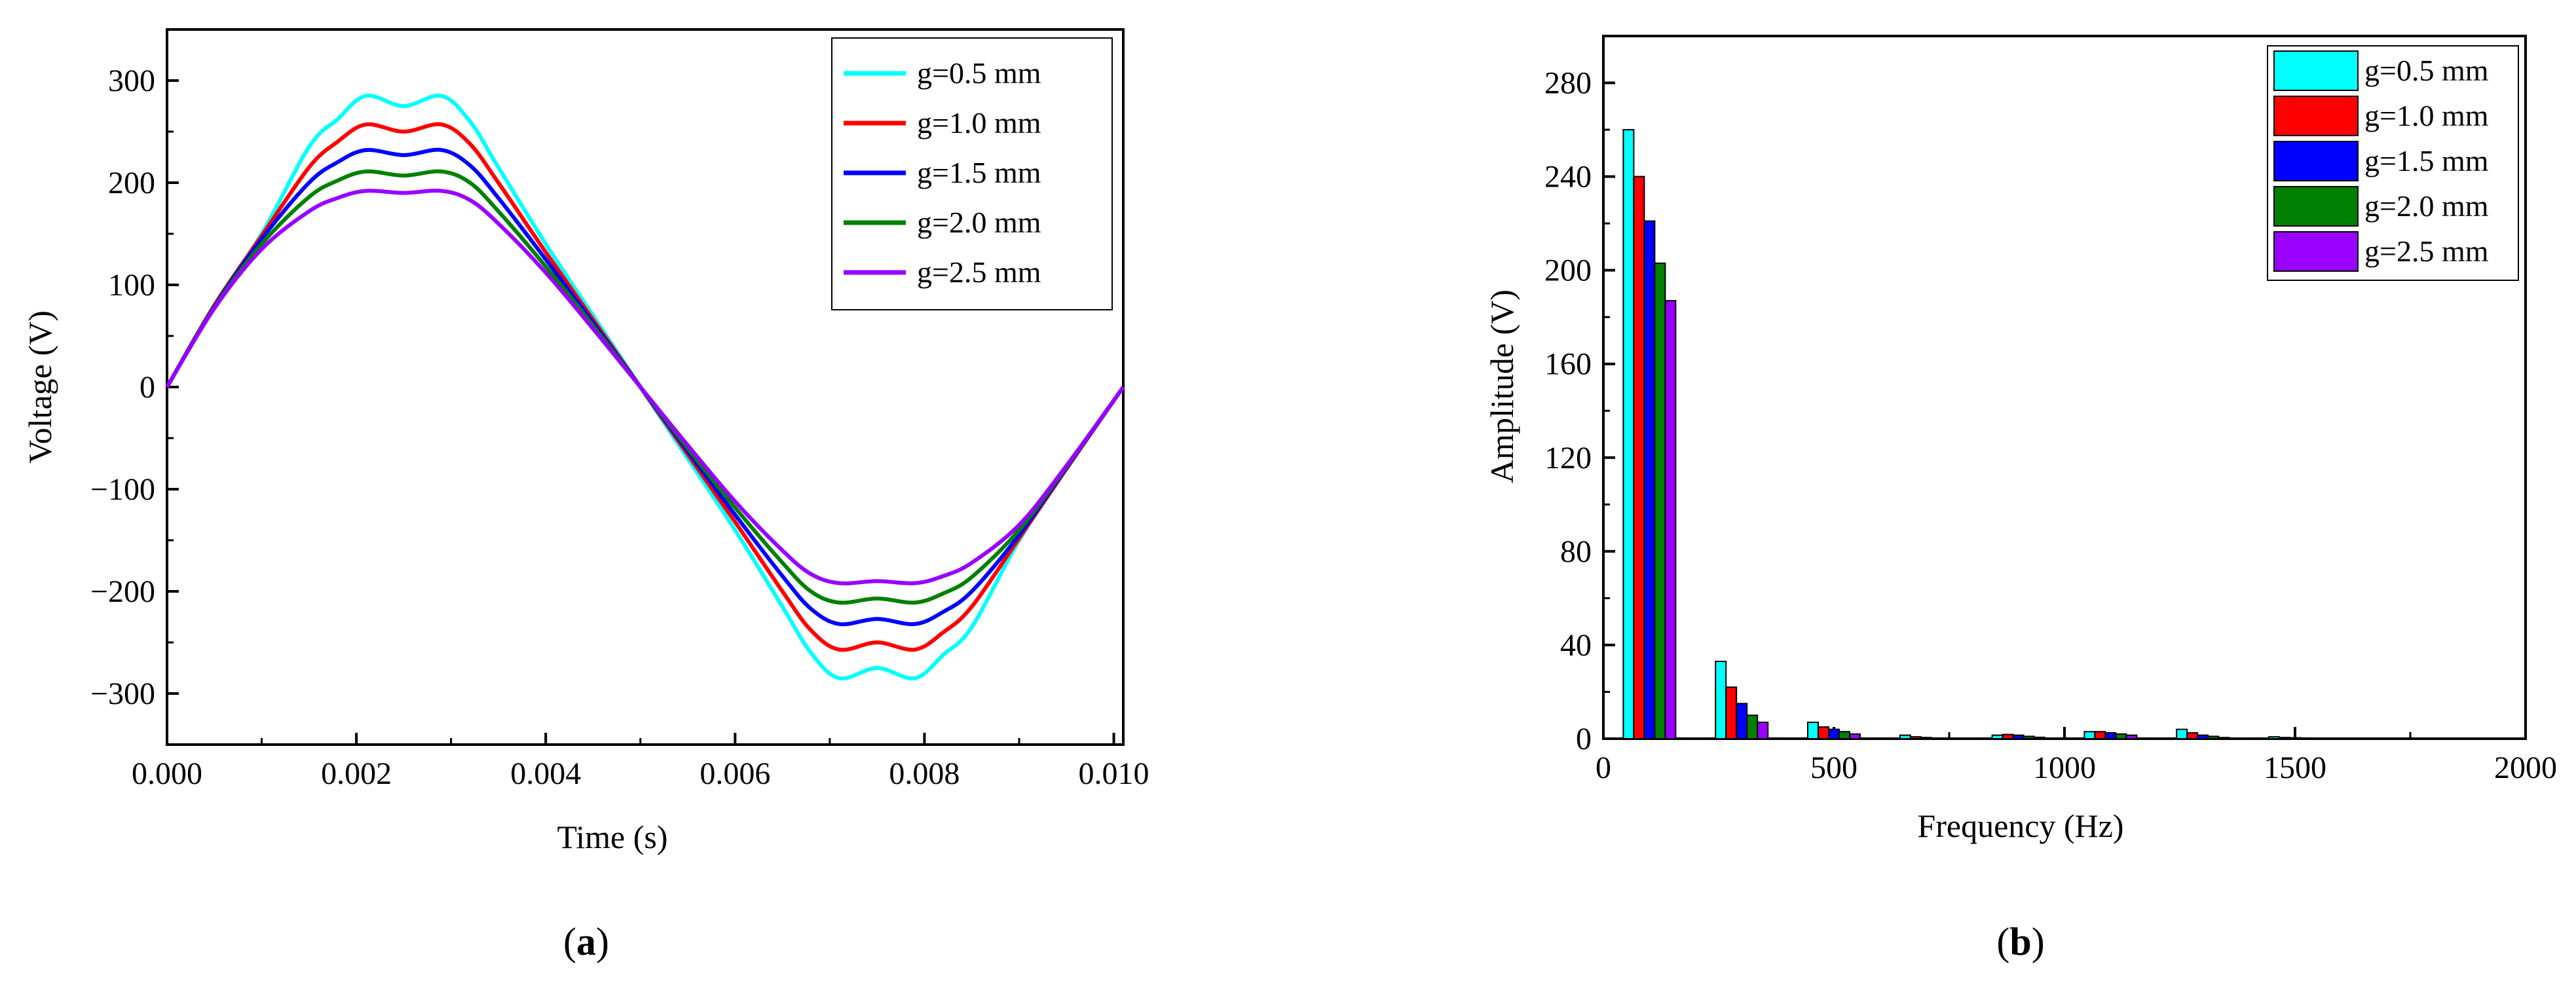  I want to click on x-tick-label: 0.008, so click(924, 773).